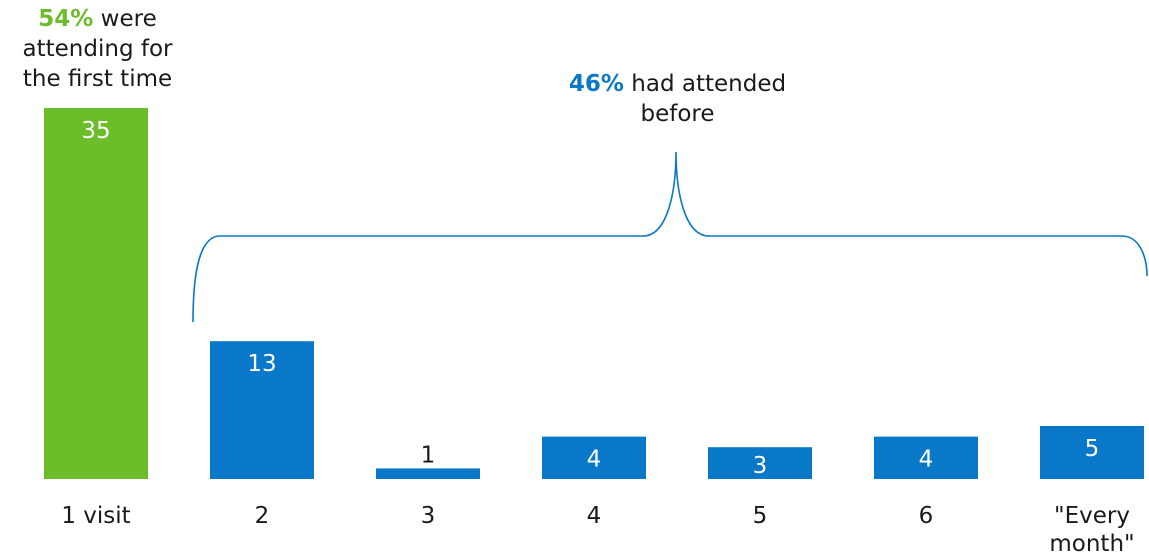  What do you see at coordinates (594, 516) in the screenshot?
I see `category-label: 4` at bounding box center [594, 516].